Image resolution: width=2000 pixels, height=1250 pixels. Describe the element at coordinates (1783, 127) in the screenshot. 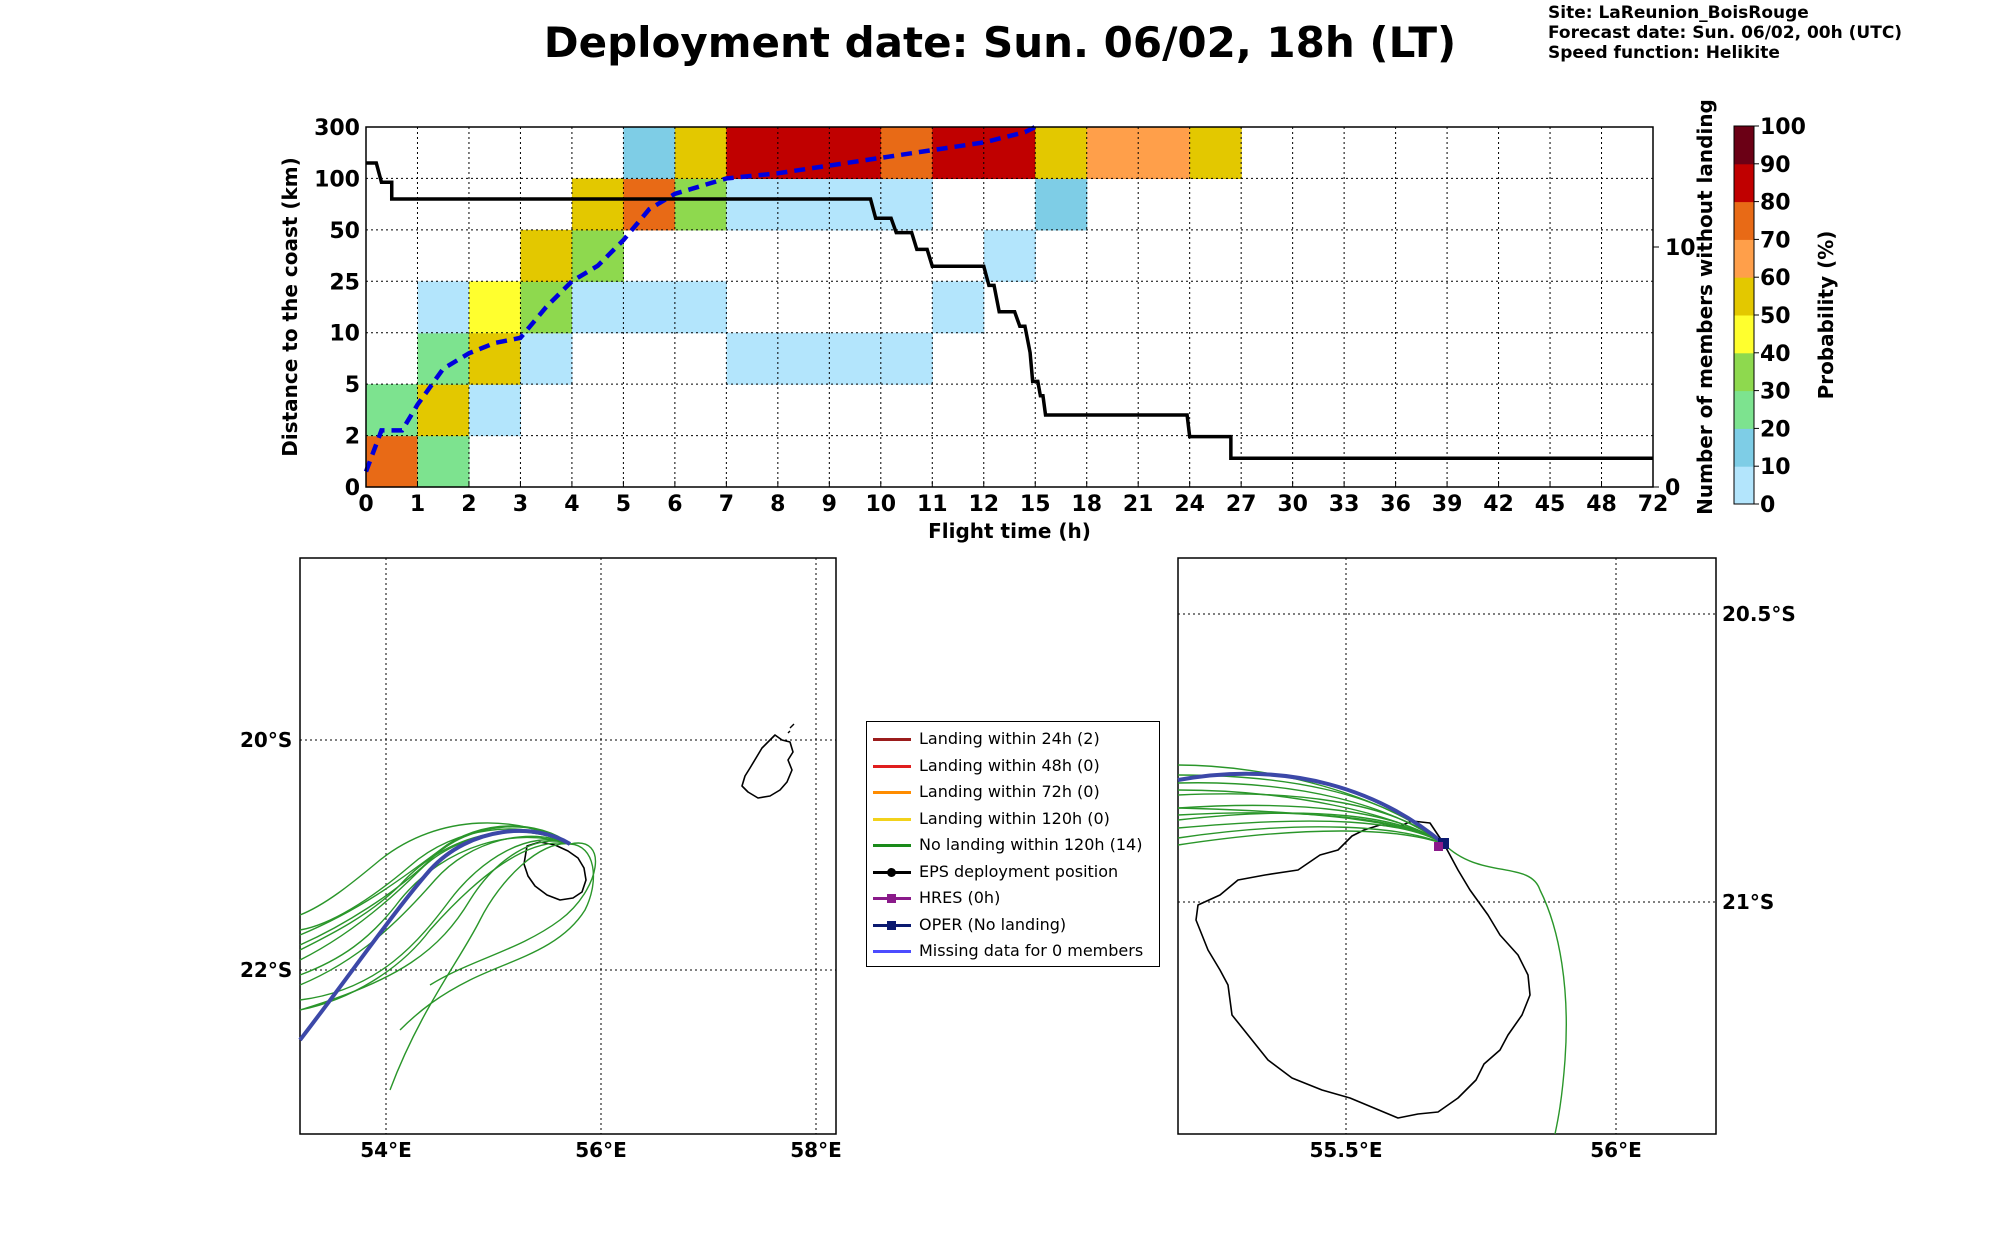

I see `colorbar-tick-label: 100` at that location.